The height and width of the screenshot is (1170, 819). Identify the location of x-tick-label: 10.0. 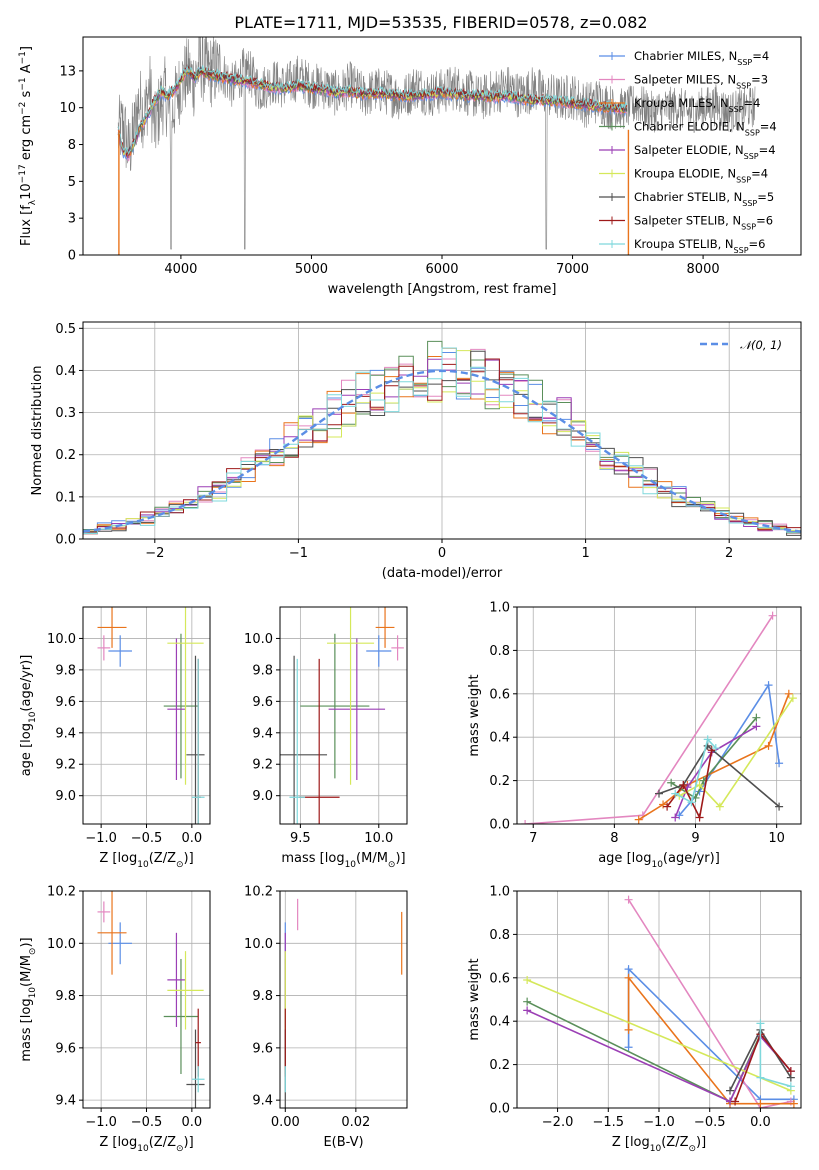
(378, 838).